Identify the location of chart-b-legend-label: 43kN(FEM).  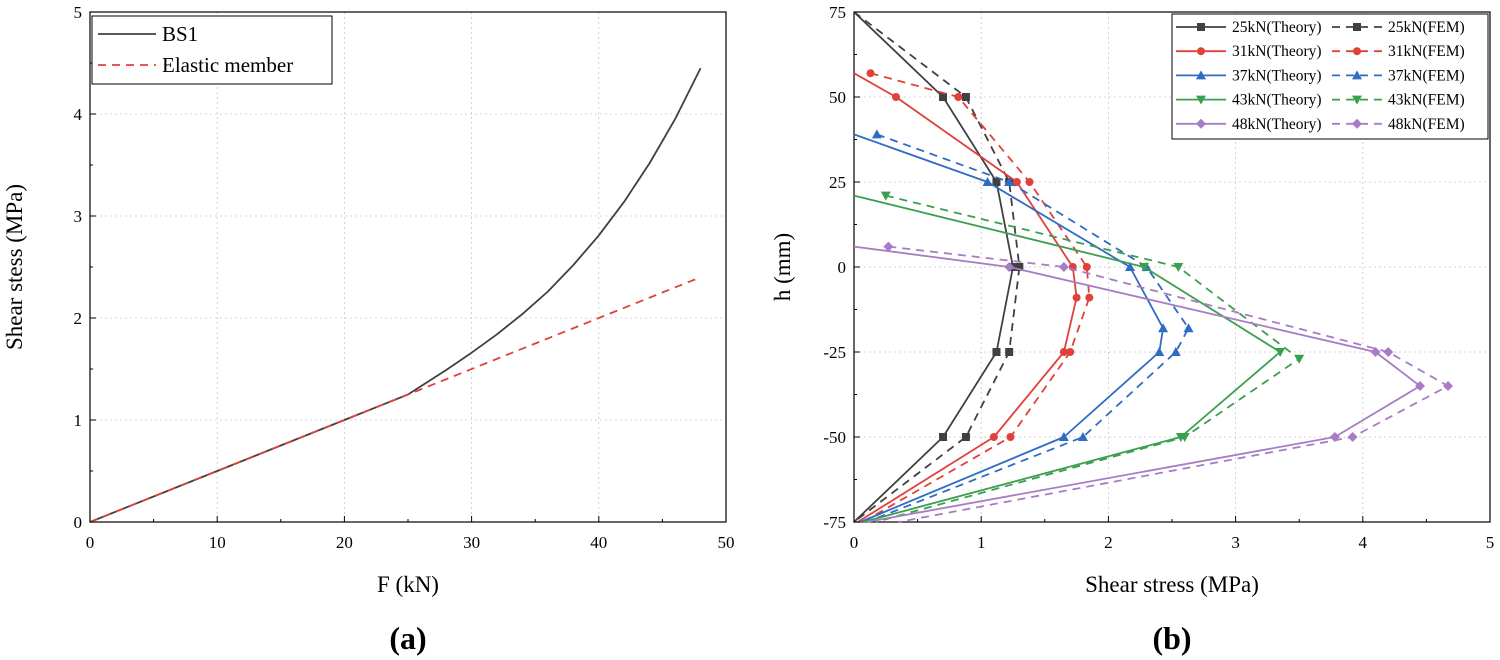
(1426, 100).